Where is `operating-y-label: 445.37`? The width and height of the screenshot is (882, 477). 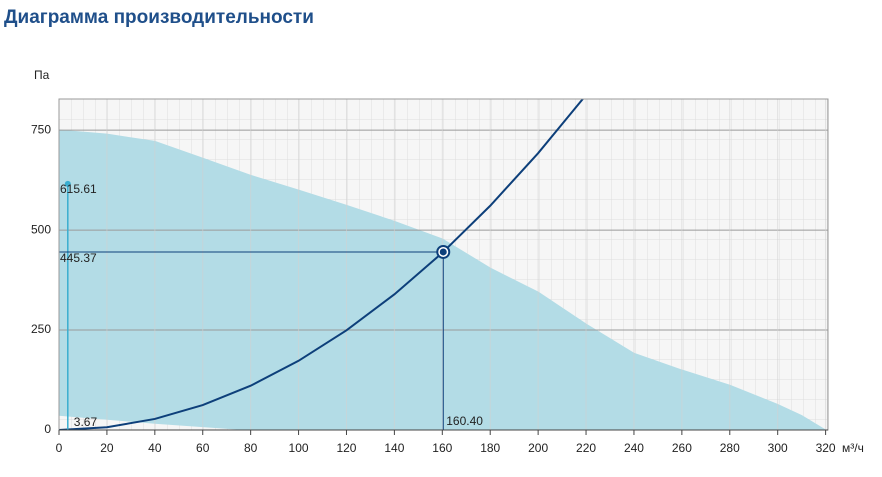
operating-y-label: 445.37 is located at coordinates (78, 258).